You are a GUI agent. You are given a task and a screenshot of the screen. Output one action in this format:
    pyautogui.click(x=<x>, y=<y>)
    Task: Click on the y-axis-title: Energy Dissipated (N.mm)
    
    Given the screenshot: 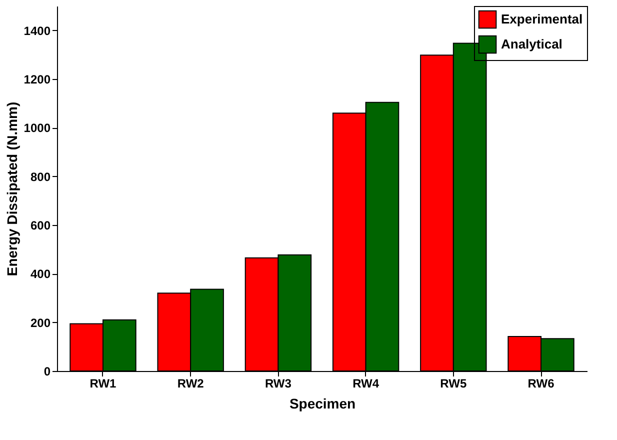 What is the action you would take?
    pyautogui.click(x=12, y=189)
    